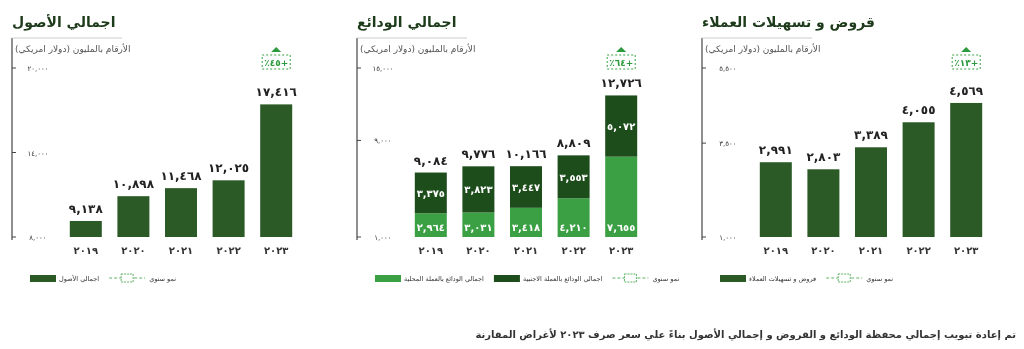  What do you see at coordinates (133, 184) in the screenshot?
I see `data-label: ١٠,٨٩٨` at bounding box center [133, 184].